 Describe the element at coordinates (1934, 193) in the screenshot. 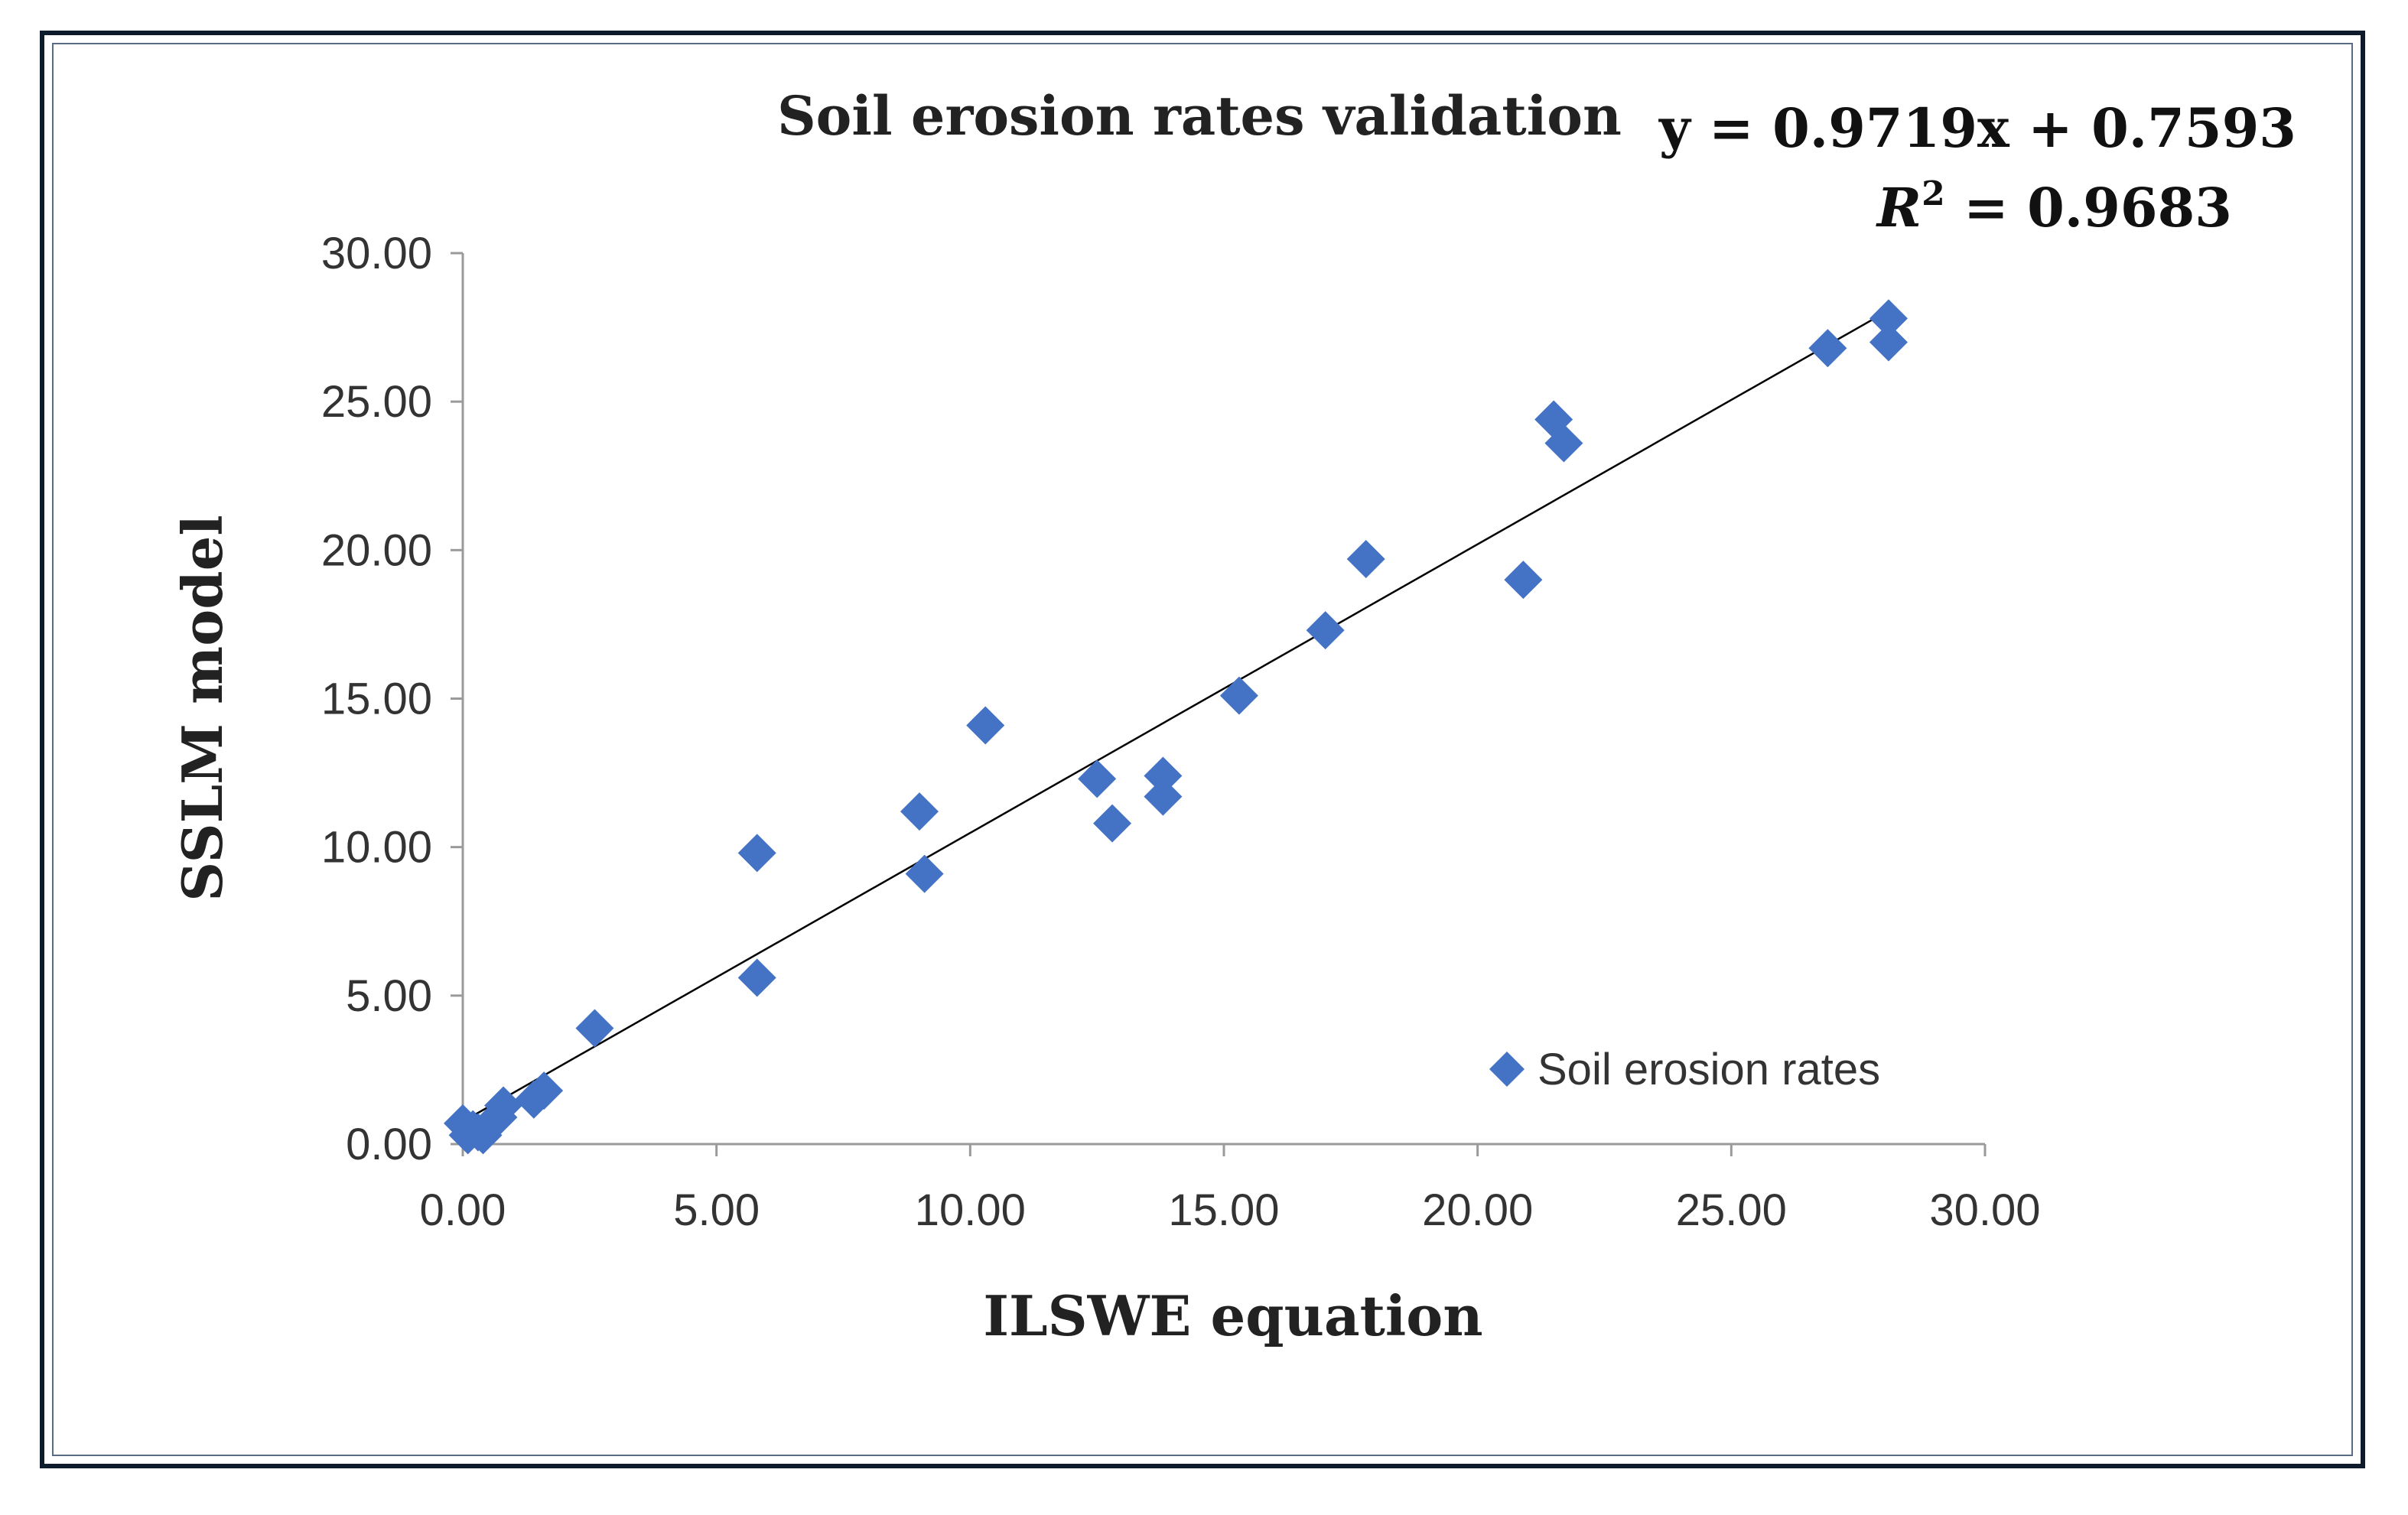

I see `r-squared-superscript: 2` at that location.